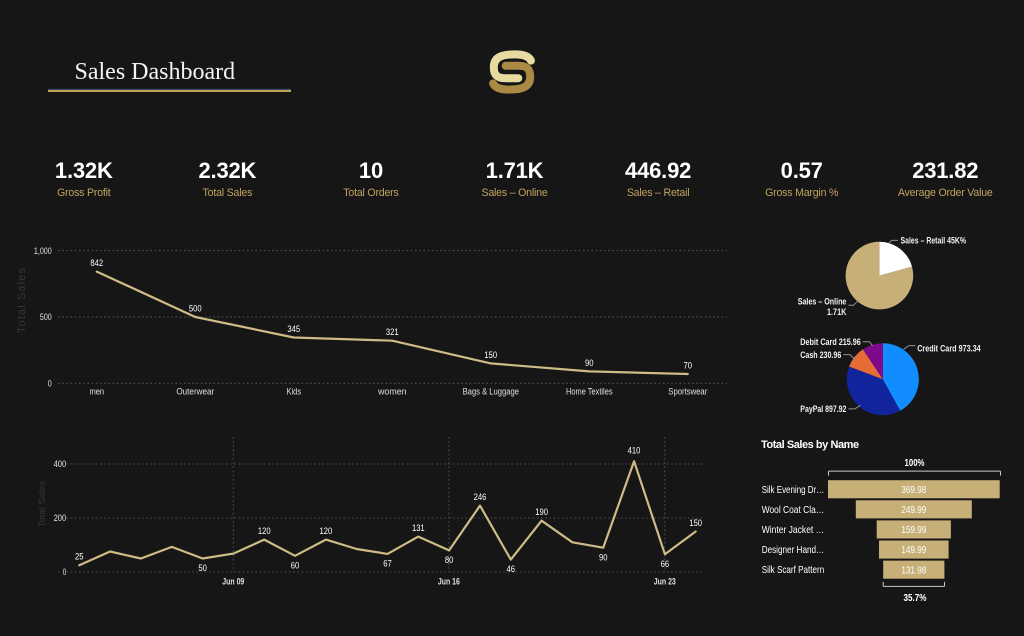  I want to click on svg-text: Jun 23, so click(665, 581).